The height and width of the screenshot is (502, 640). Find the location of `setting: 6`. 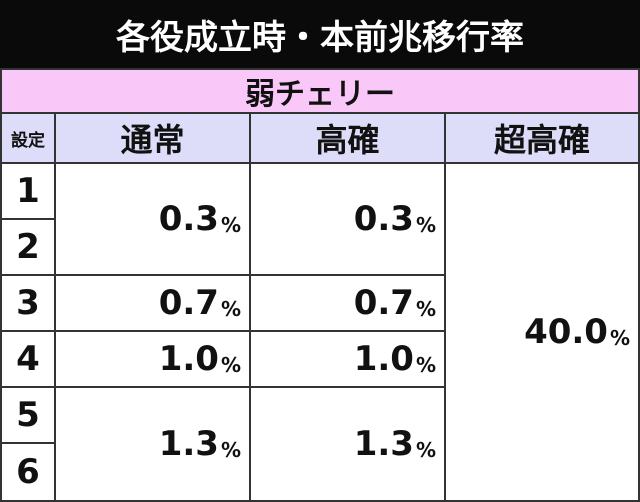

setting: 6 is located at coordinates (28, 472).